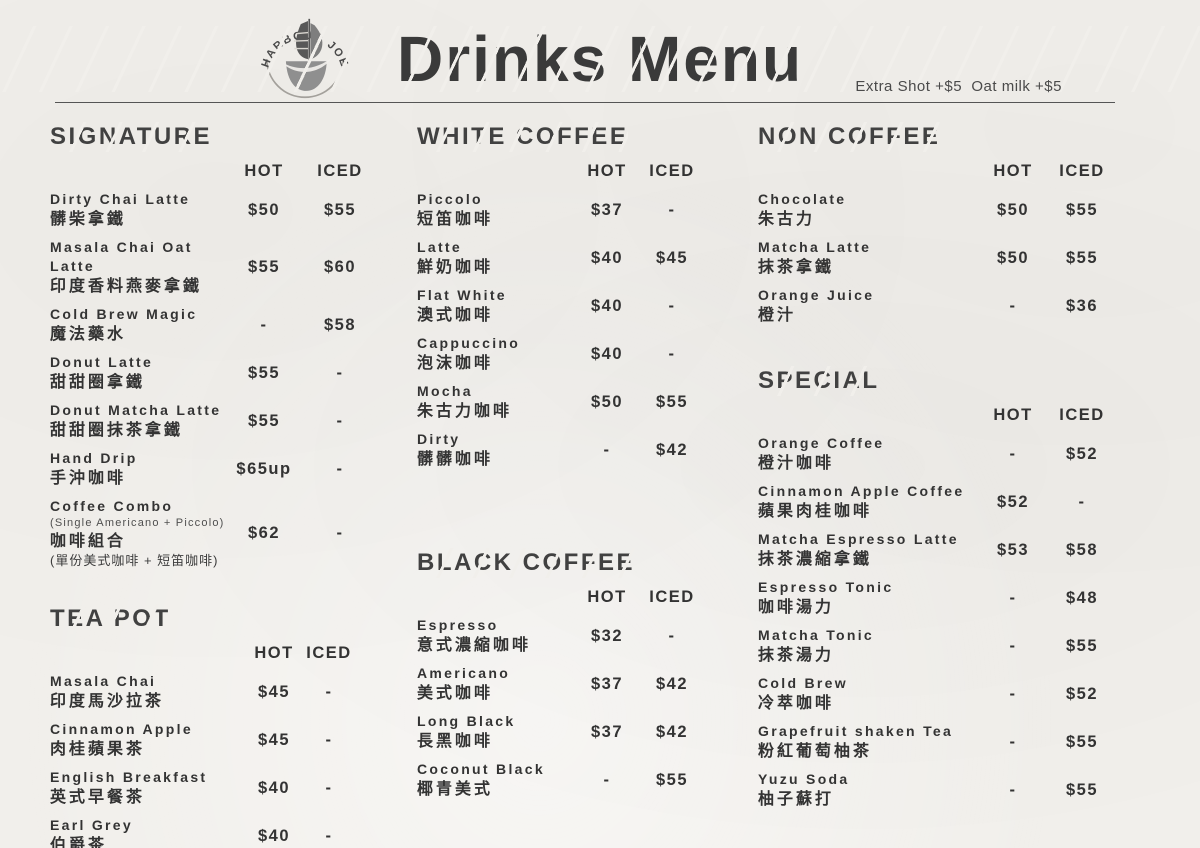 The image size is (1200, 848). I want to click on item-name-en: Piccolo, so click(450, 199).